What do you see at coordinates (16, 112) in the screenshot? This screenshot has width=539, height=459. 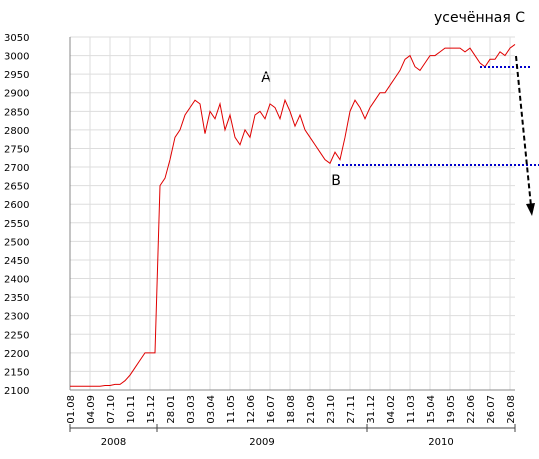 I see `y-tick-label: 2850` at bounding box center [16, 112].